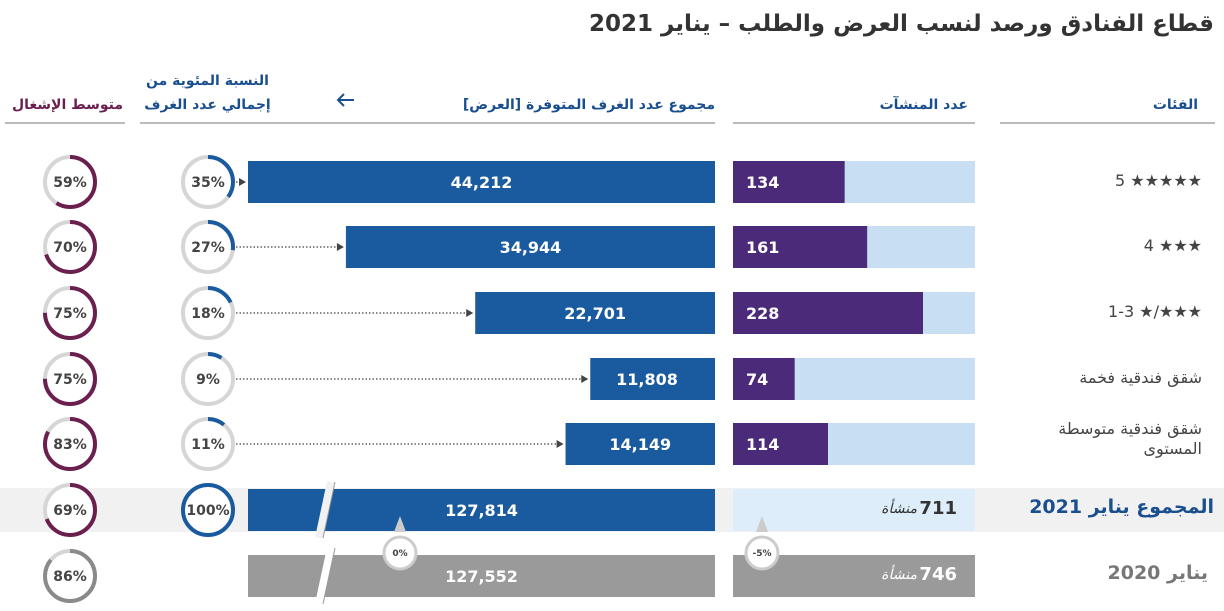 This screenshot has width=1224, height=611. What do you see at coordinates (762, 182) in the screenshot?
I see `establishments-label: 134` at bounding box center [762, 182].